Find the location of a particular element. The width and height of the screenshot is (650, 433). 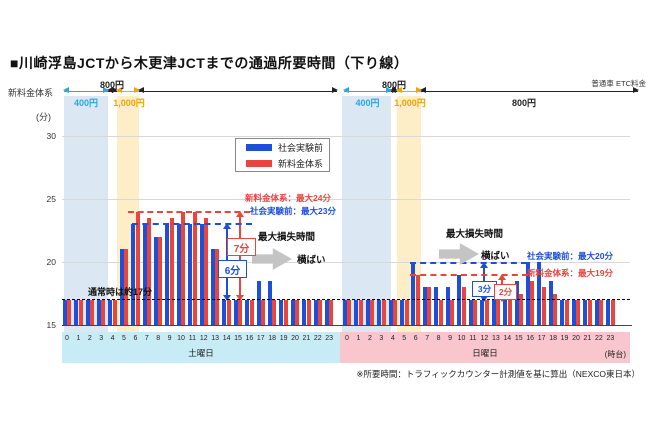

legend-item-before: 社会実験前 is located at coordinates (287, 147).